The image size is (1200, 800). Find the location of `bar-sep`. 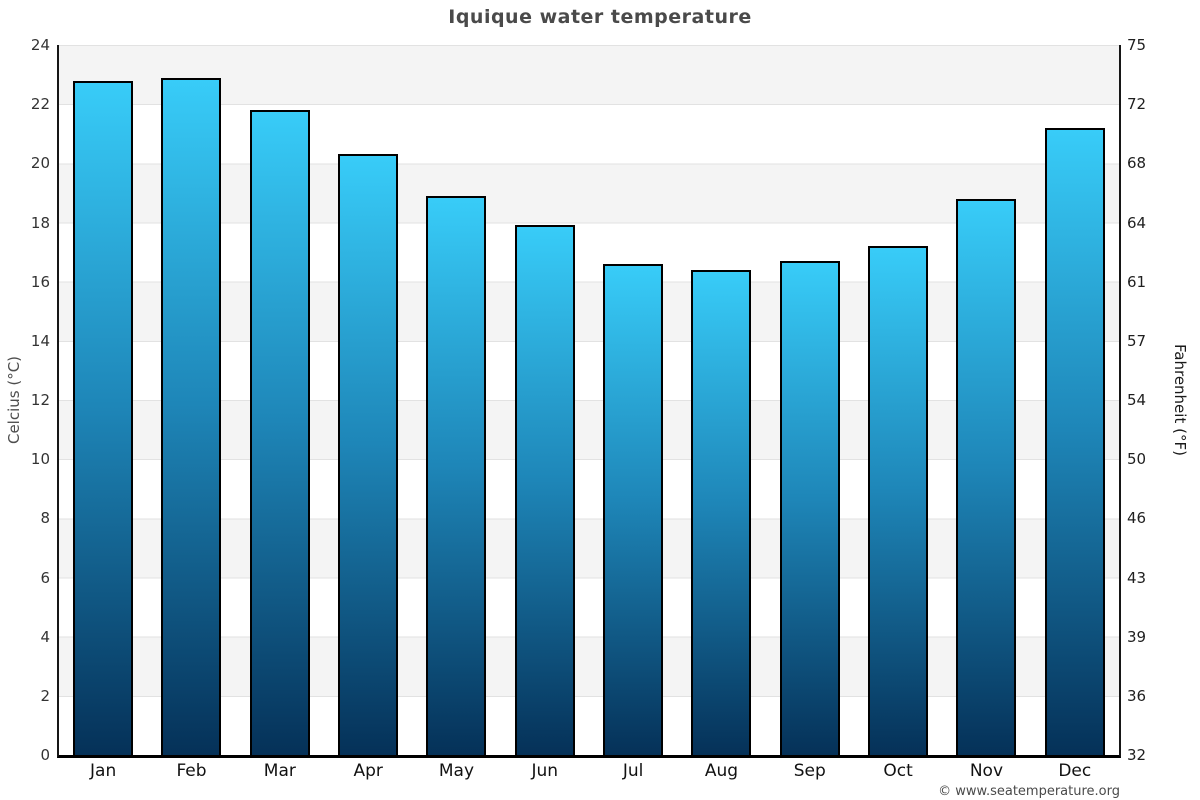

bar-sep is located at coordinates (809, 507).